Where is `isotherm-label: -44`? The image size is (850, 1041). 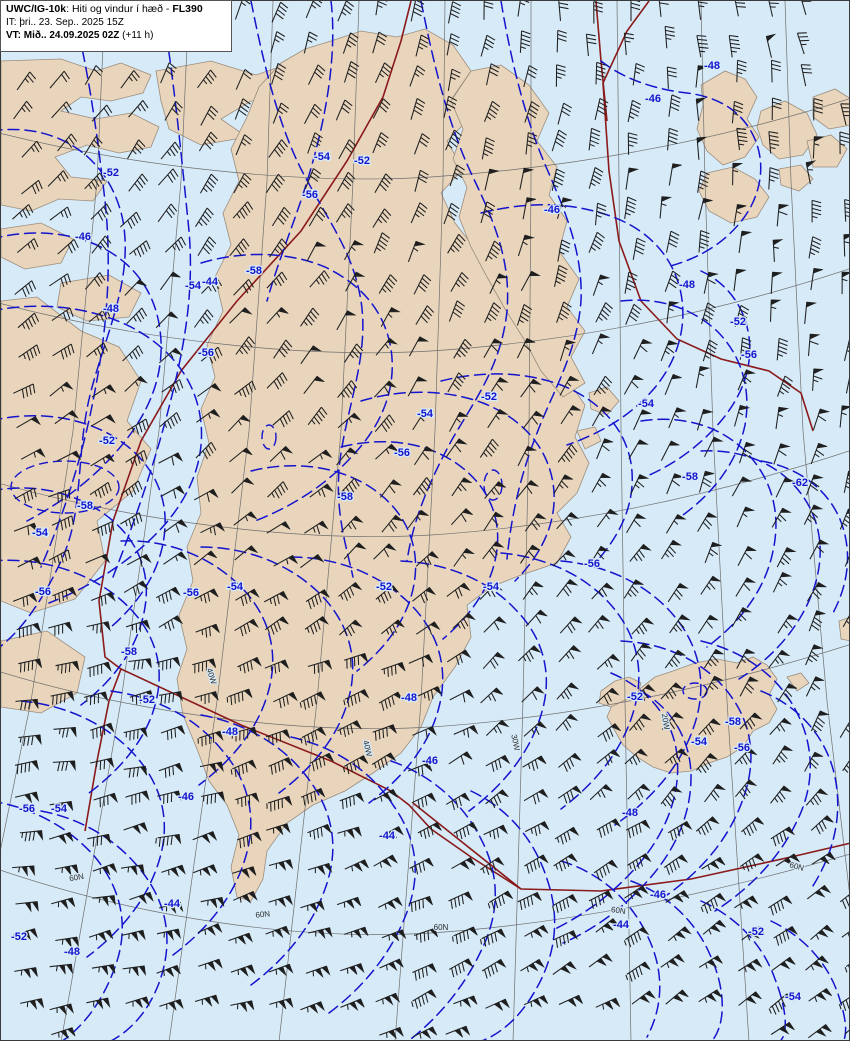
isotherm-label: -44 is located at coordinates (210, 282).